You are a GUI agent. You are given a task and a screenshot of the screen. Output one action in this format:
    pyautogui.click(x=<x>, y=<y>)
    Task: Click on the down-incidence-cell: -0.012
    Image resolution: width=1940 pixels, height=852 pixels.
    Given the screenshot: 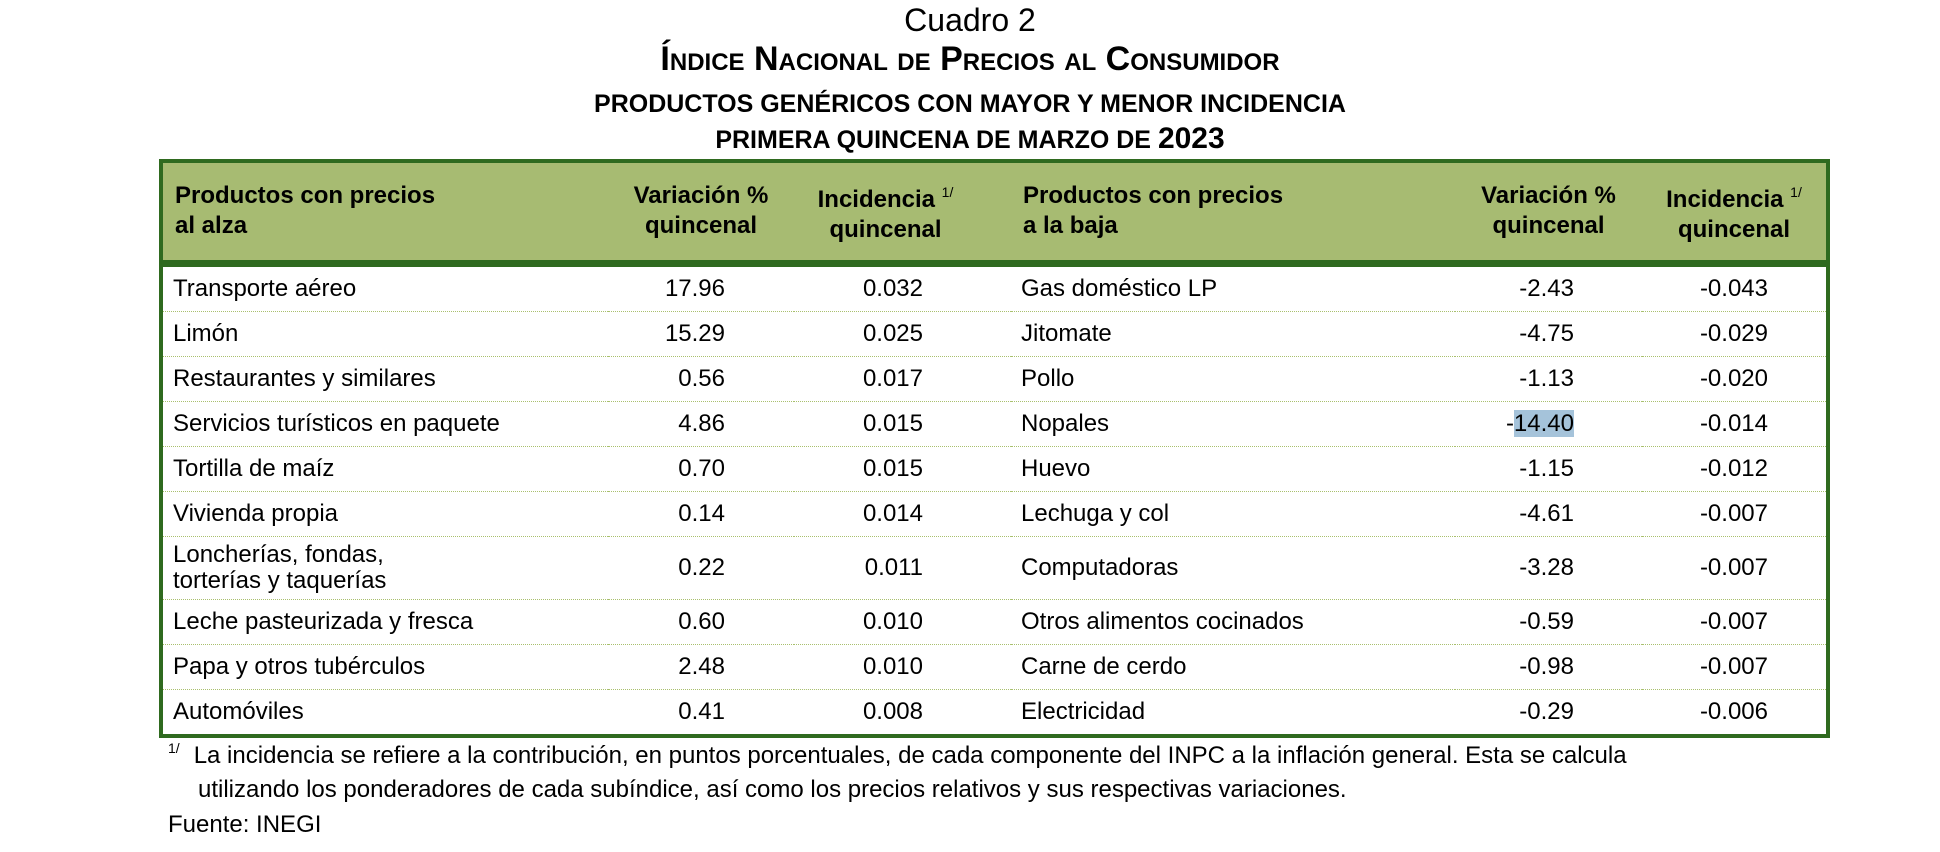 What is the action you would take?
    pyautogui.click(x=1735, y=469)
    